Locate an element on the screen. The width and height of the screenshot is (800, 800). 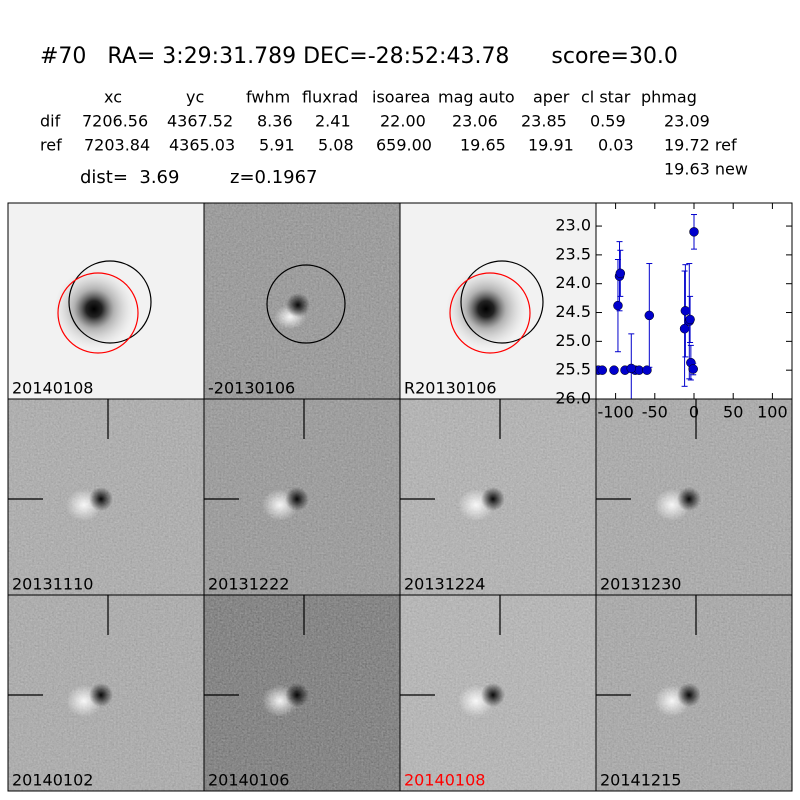
stamp-label: 20131224 is located at coordinates (444, 584).